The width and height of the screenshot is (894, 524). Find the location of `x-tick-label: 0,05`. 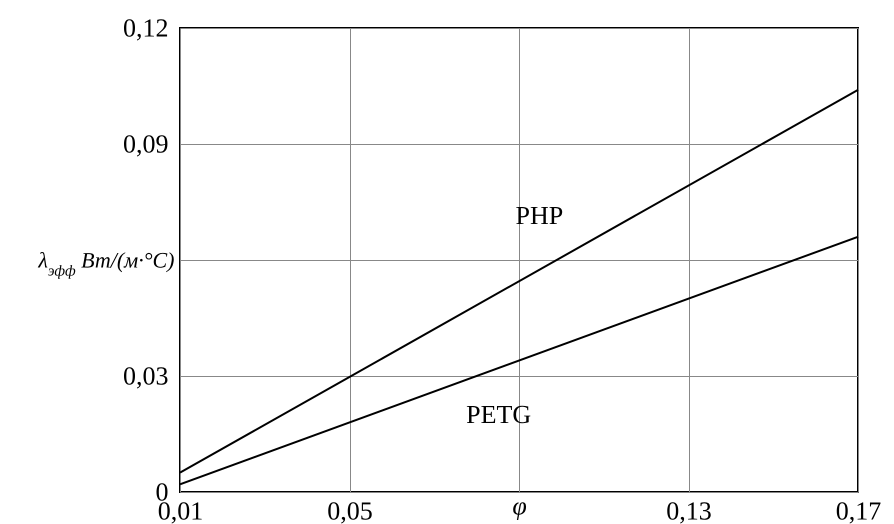

x-tick-label: 0,05 is located at coordinates (350, 510).